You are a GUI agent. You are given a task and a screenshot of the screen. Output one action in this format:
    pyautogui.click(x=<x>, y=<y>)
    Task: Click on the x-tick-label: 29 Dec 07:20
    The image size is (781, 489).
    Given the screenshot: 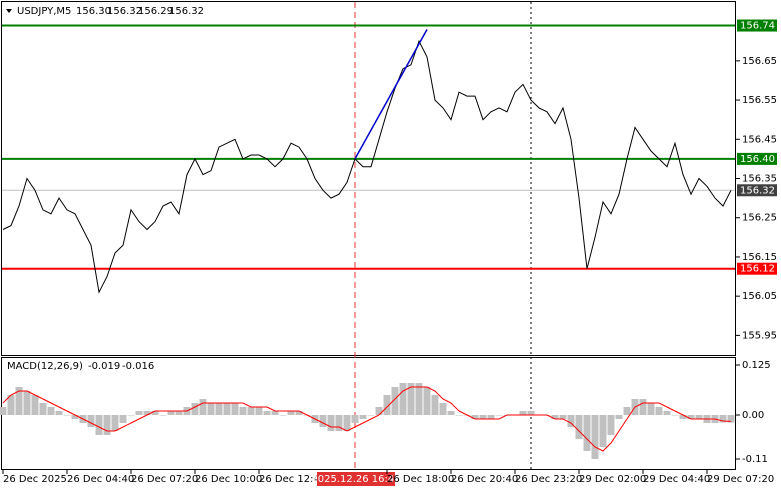 What is the action you would take?
    pyautogui.click(x=740, y=479)
    